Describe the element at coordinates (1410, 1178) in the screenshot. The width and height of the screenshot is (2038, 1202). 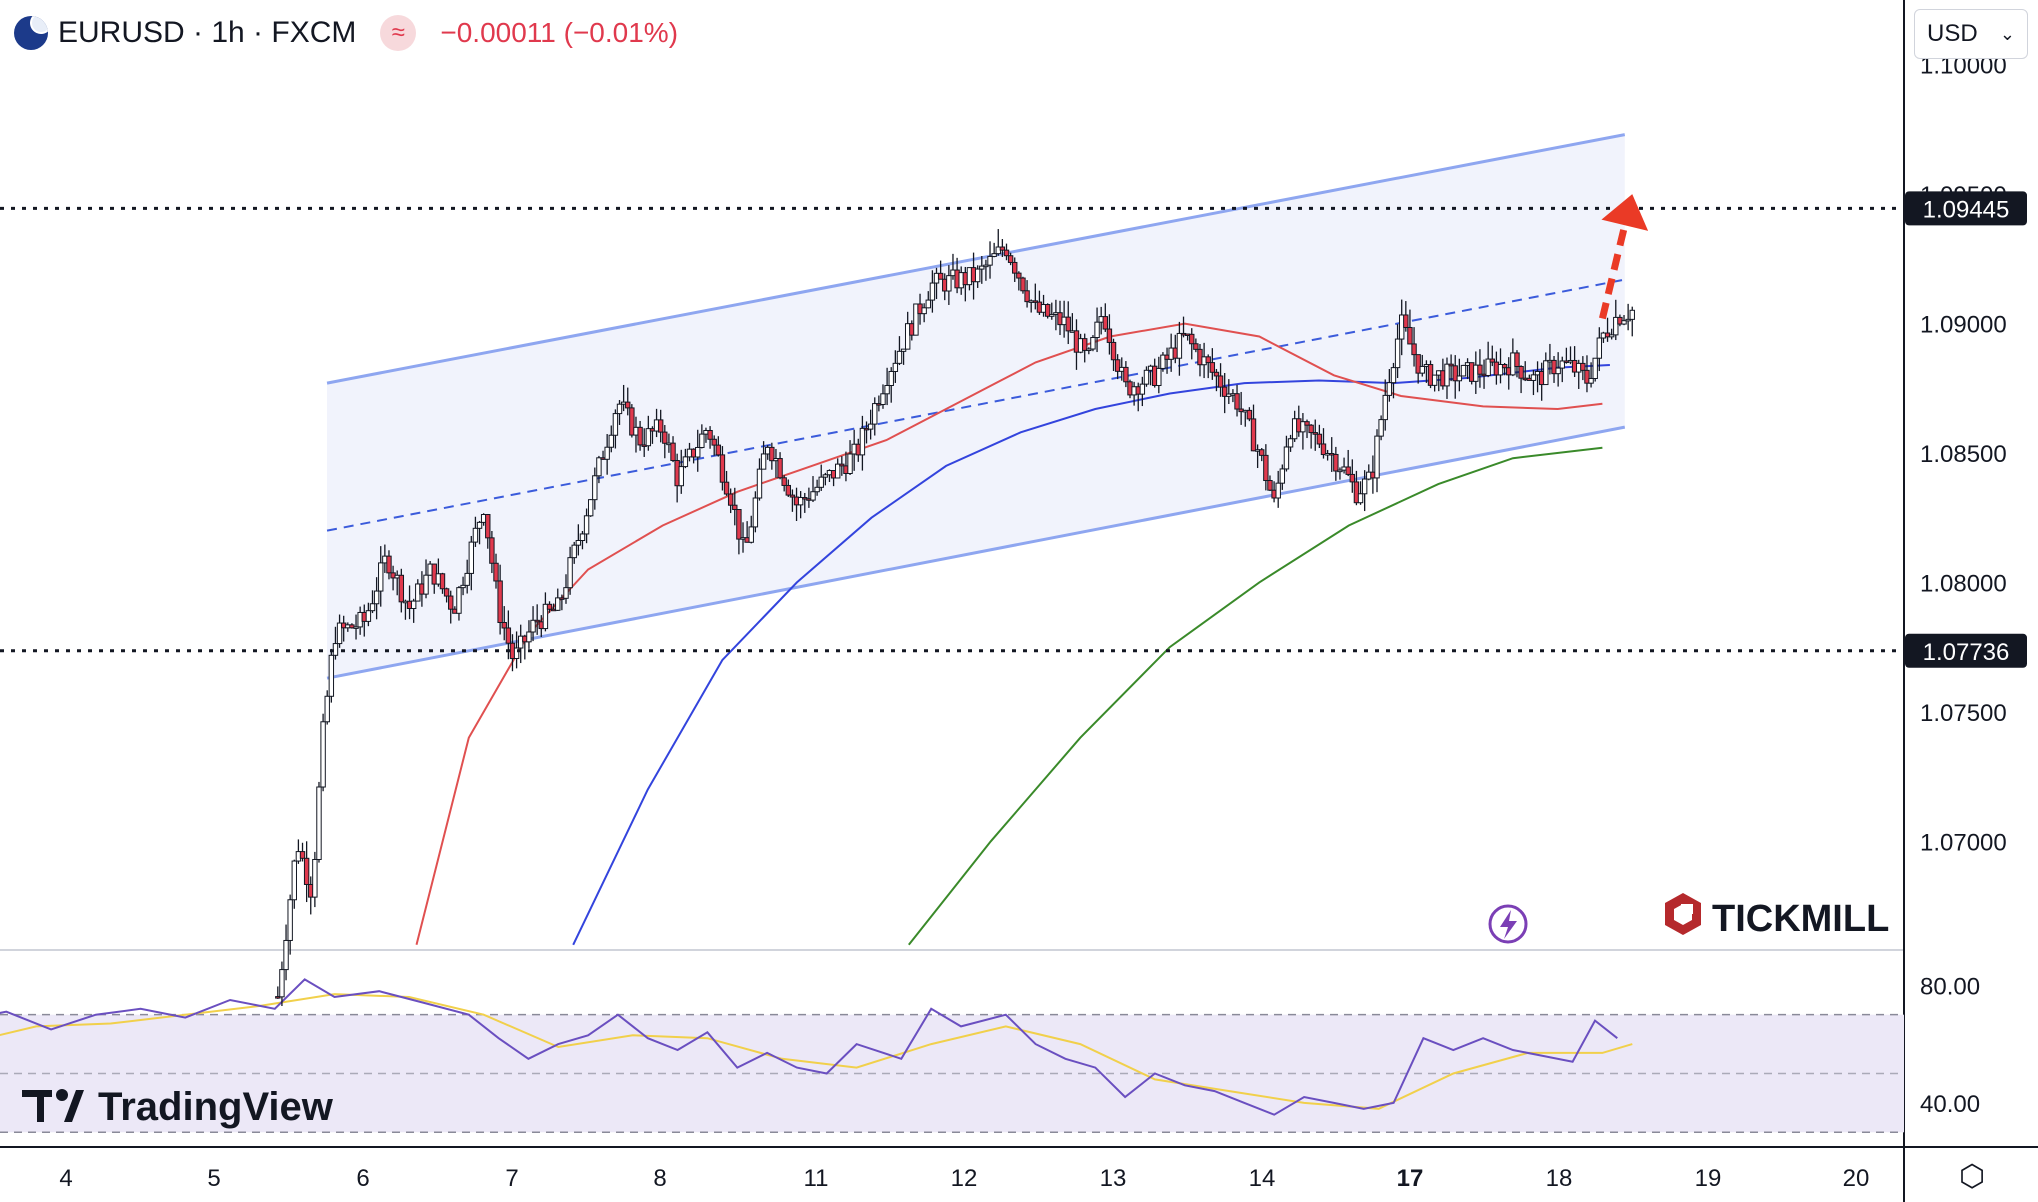
I see `time-tick-label: 17` at that location.